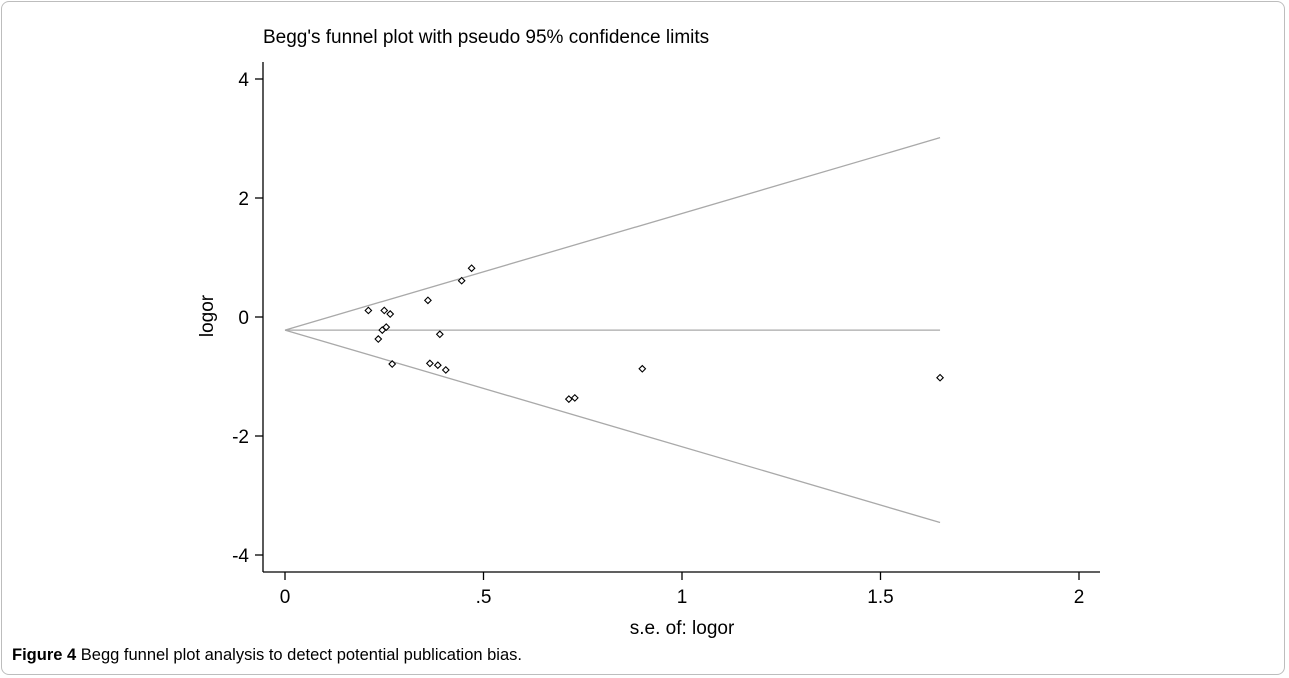 This screenshot has width=1289, height=678. What do you see at coordinates (682, 597) in the screenshot?
I see `x-tick-label: 1` at bounding box center [682, 597].